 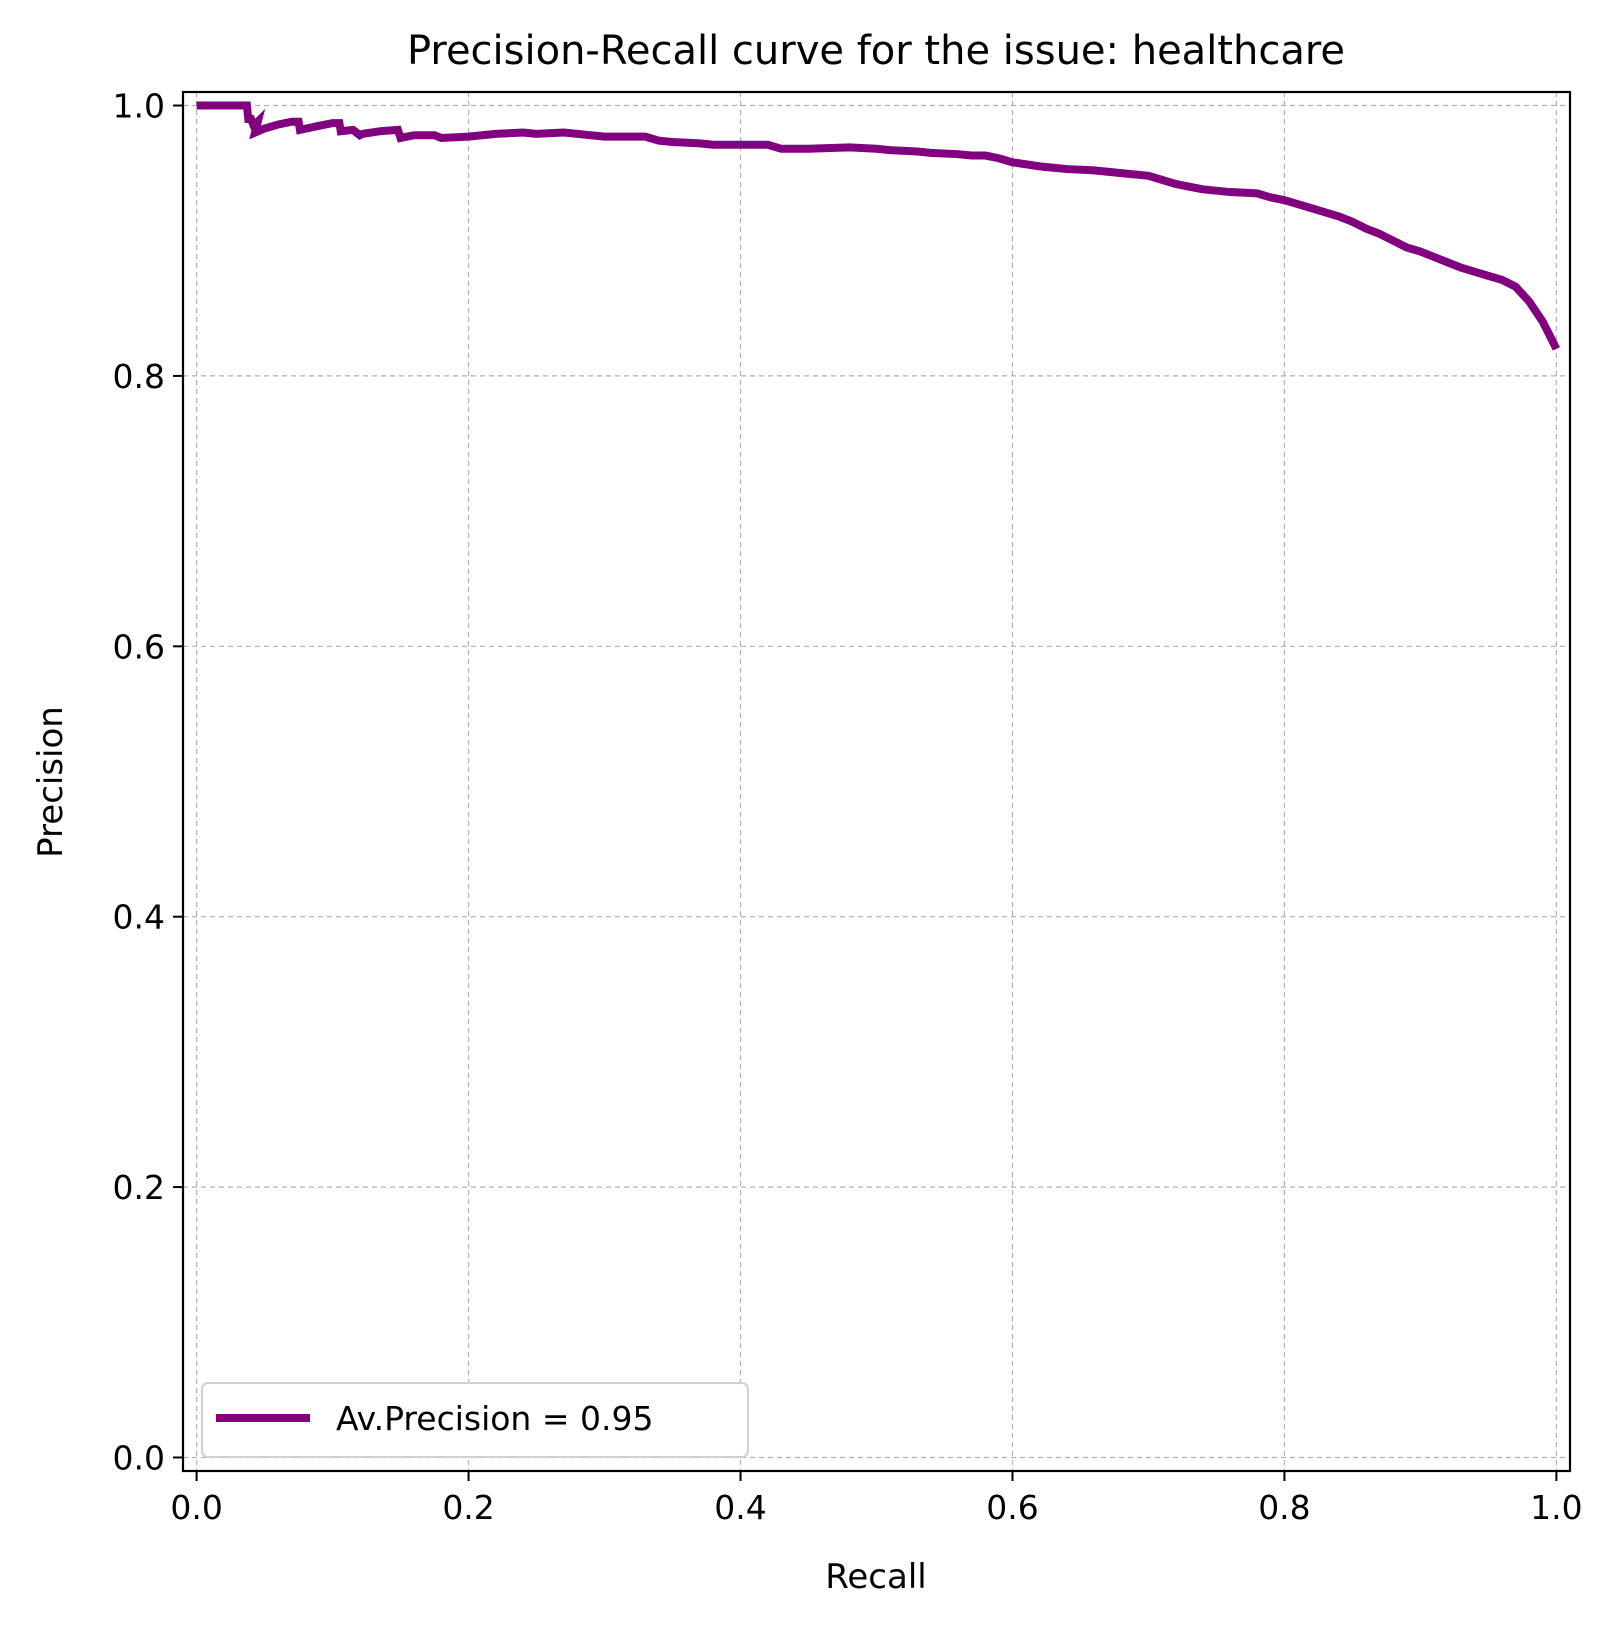 I want to click on x-tick-label-1: 0.2, so click(x=468, y=1507).